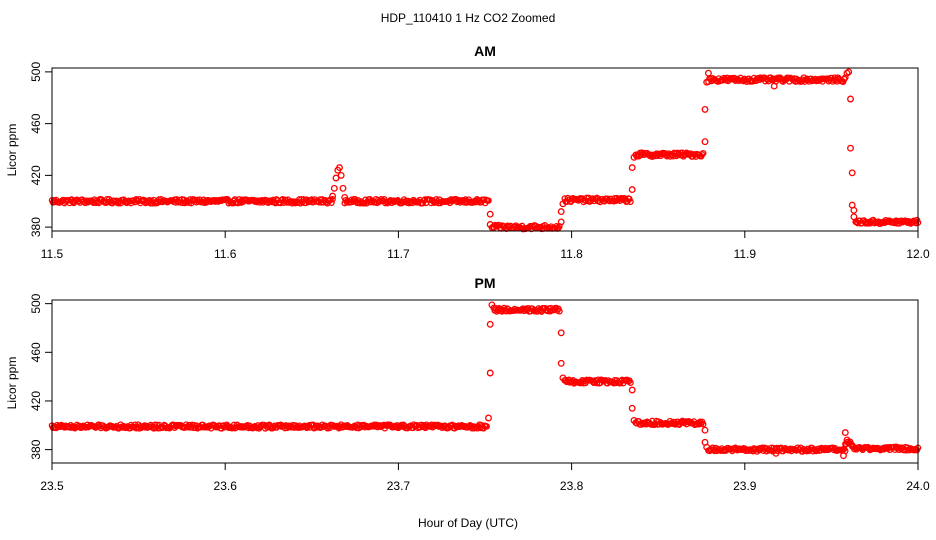 This screenshot has width=936, height=540. What do you see at coordinates (485, 478) in the screenshot?
I see `panel-pm-x-axis: 23.5 23.6 23.7 23.8 23.9 24.0` at bounding box center [485, 478].